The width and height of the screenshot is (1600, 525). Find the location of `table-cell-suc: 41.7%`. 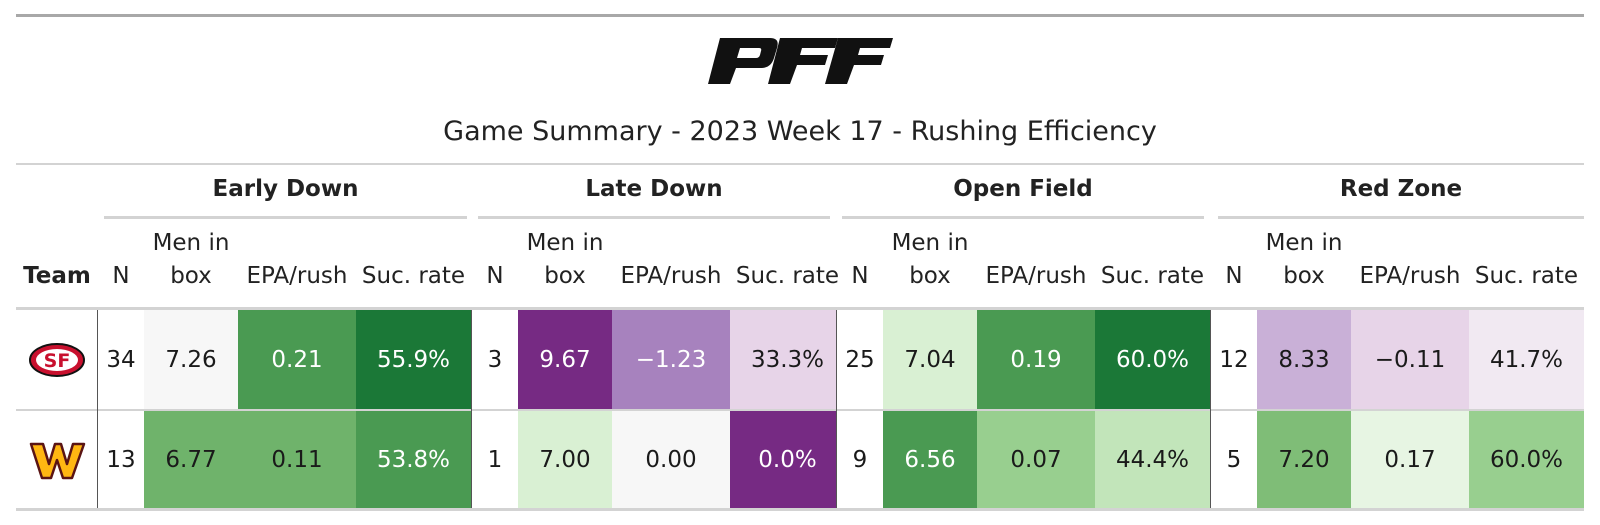

table-cell-suc: 41.7% is located at coordinates (1526, 359).